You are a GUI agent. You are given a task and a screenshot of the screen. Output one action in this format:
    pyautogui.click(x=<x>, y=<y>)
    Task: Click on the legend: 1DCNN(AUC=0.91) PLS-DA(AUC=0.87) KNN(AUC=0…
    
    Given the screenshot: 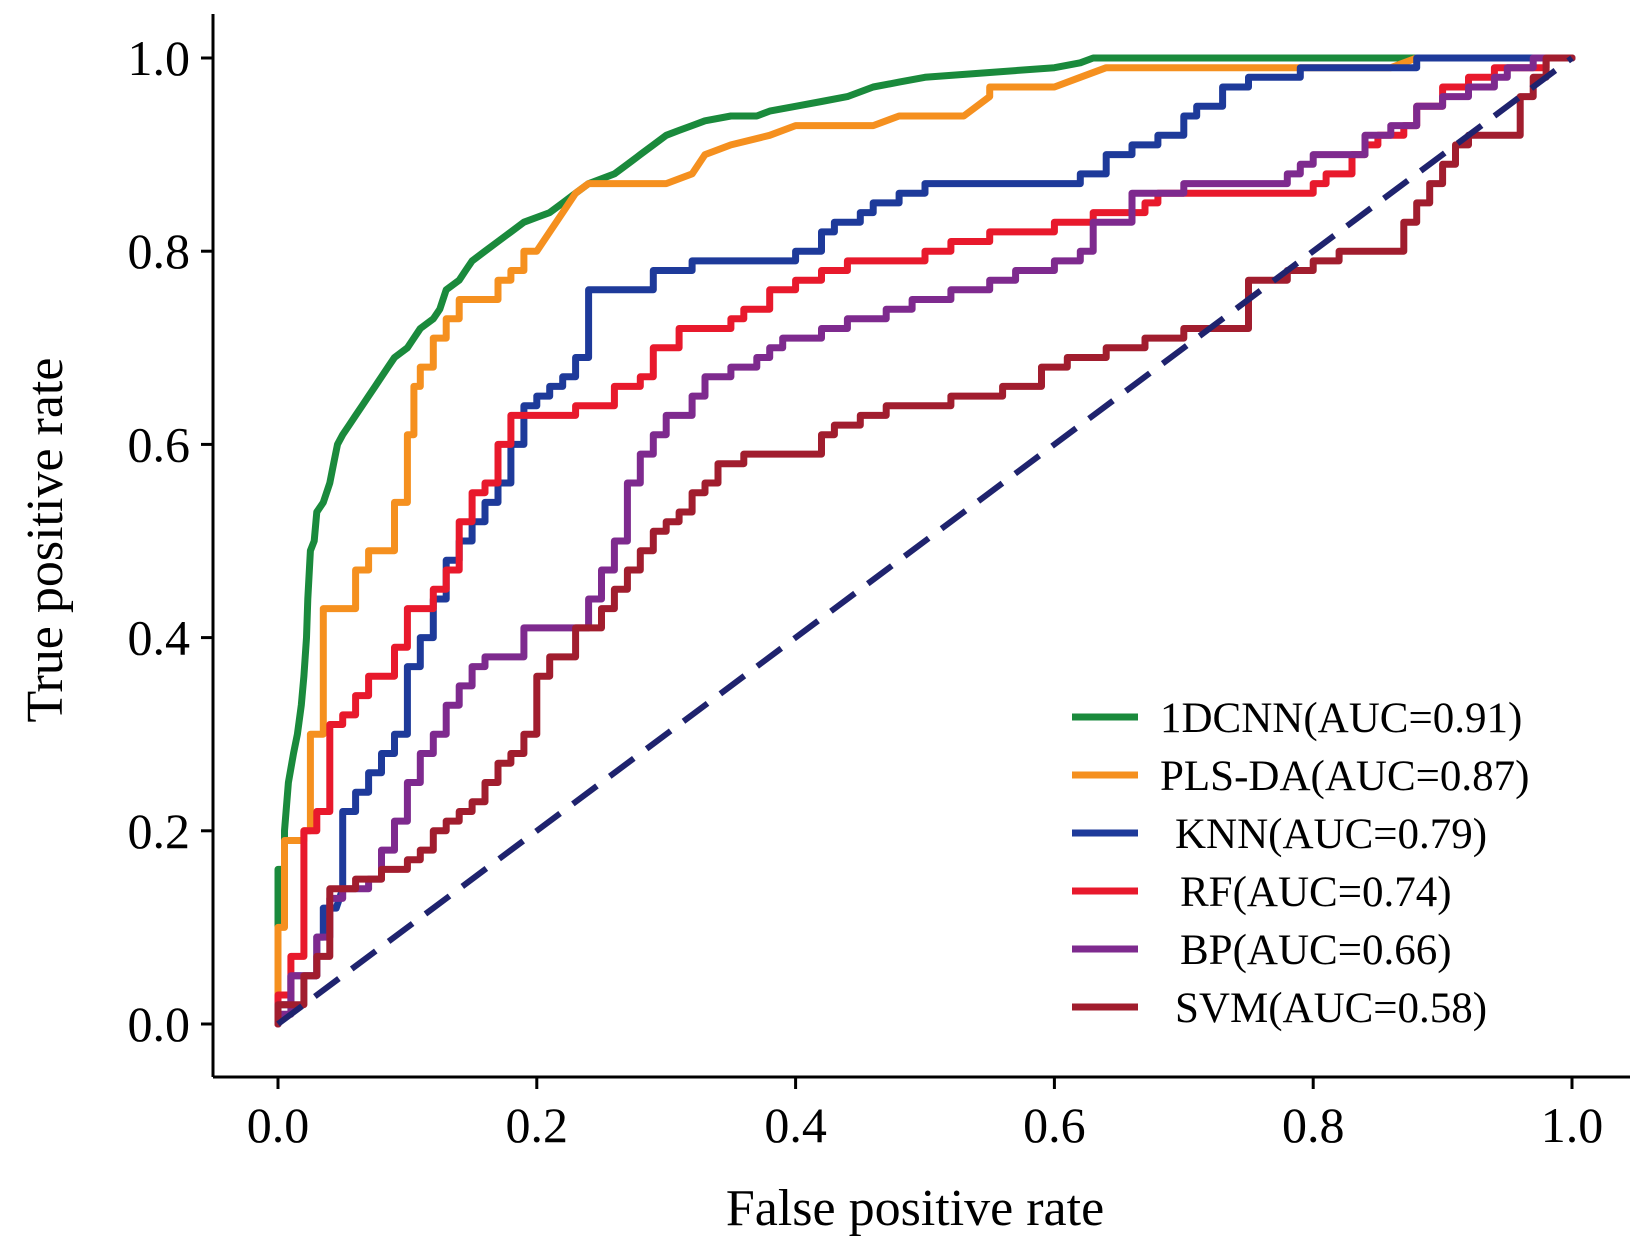 What is the action you would take?
    pyautogui.click(x=1300, y=863)
    